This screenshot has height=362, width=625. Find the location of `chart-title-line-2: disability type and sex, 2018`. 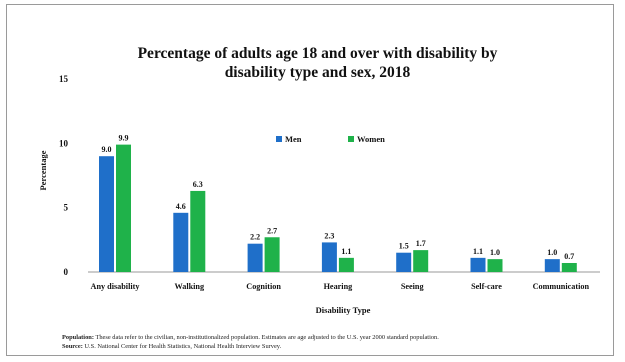

chart-title-line-2: disability type and sex, 2018 is located at coordinates (317, 72).